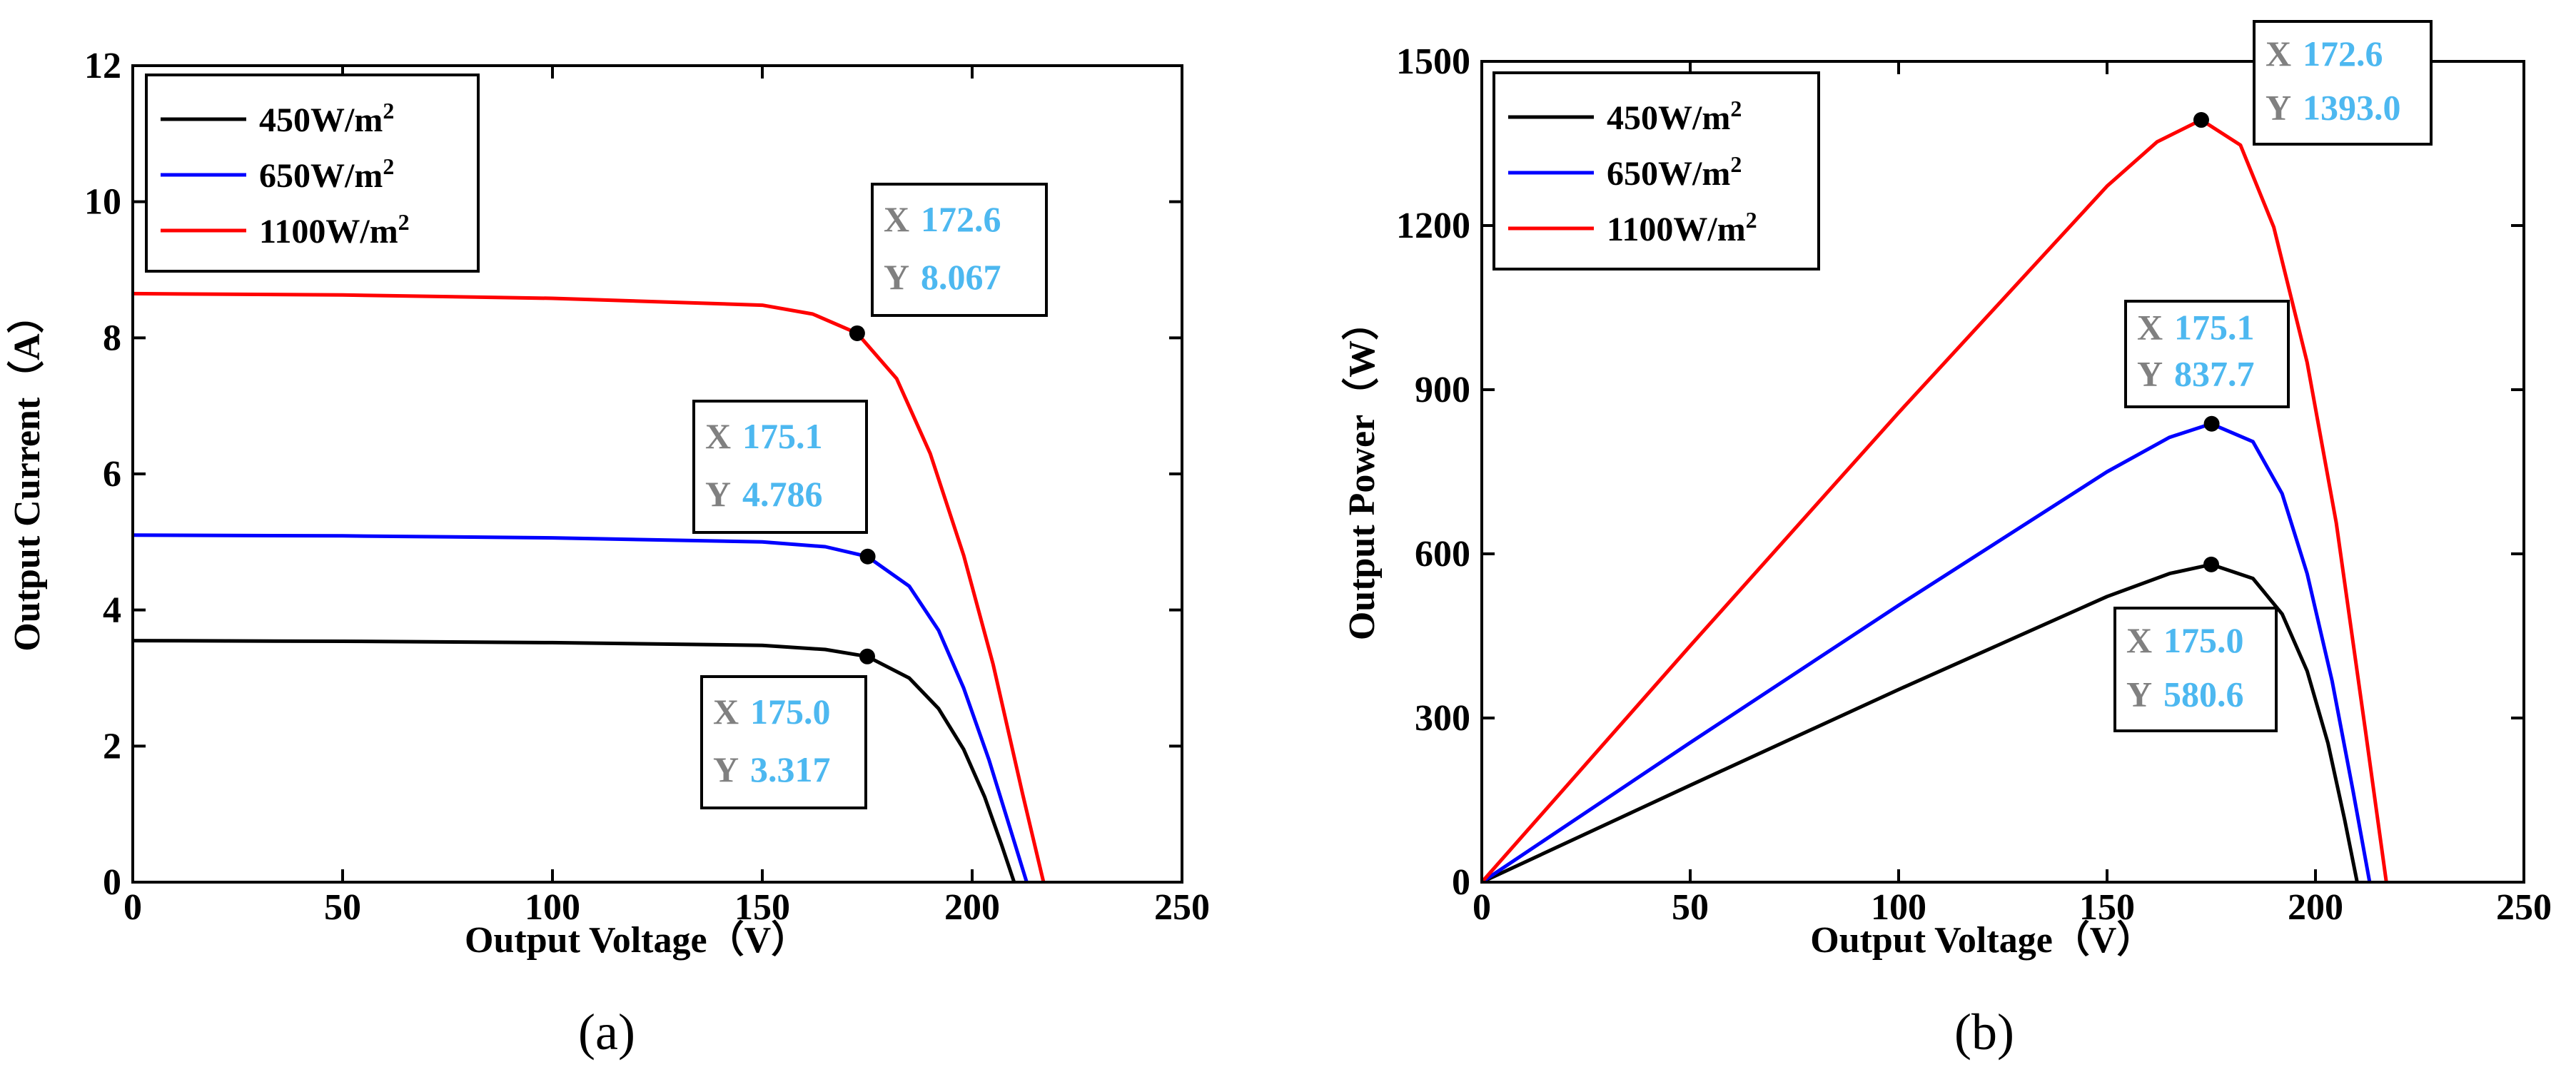 Image resolution: width=2576 pixels, height=1077 pixels. What do you see at coordinates (112, 746) in the screenshot?
I see `y-tick-label-1: 2` at bounding box center [112, 746].